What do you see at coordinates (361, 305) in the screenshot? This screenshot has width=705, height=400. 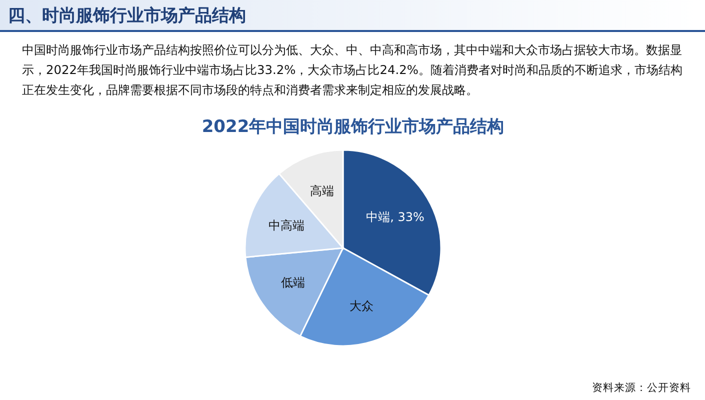 I see `slice-label: 大众` at bounding box center [361, 305].